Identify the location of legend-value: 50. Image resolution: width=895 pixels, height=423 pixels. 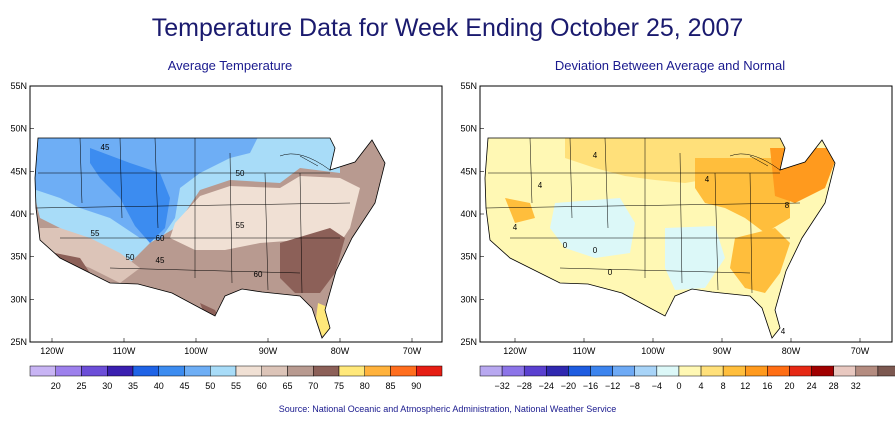
(210, 386).